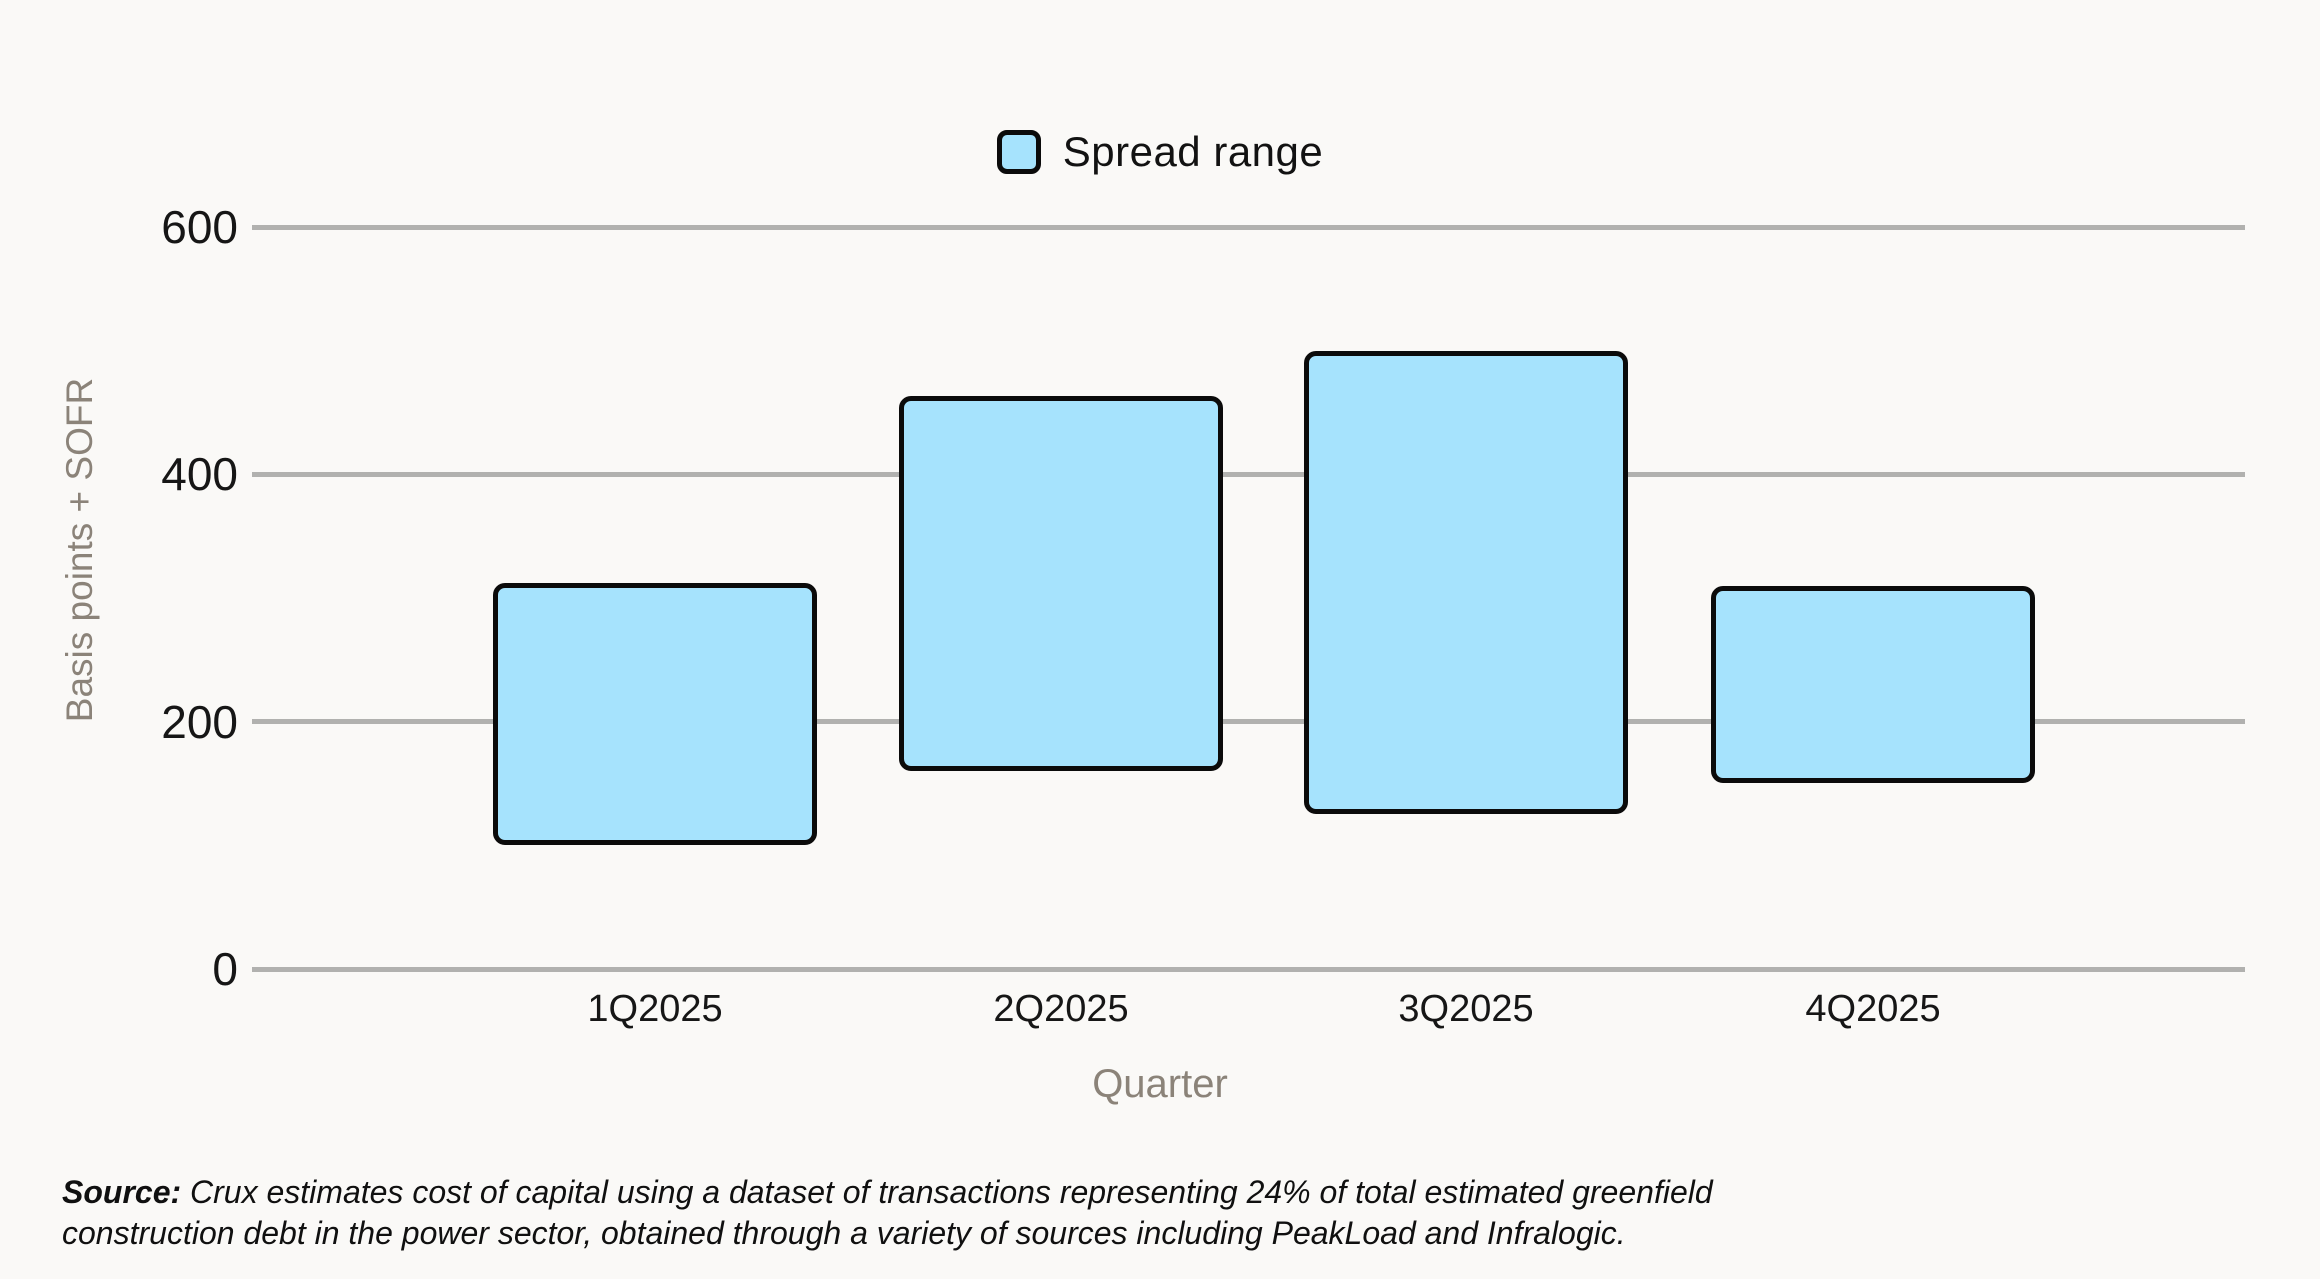  What do you see at coordinates (1248, 722) in the screenshot?
I see `gridline-y200` at bounding box center [1248, 722].